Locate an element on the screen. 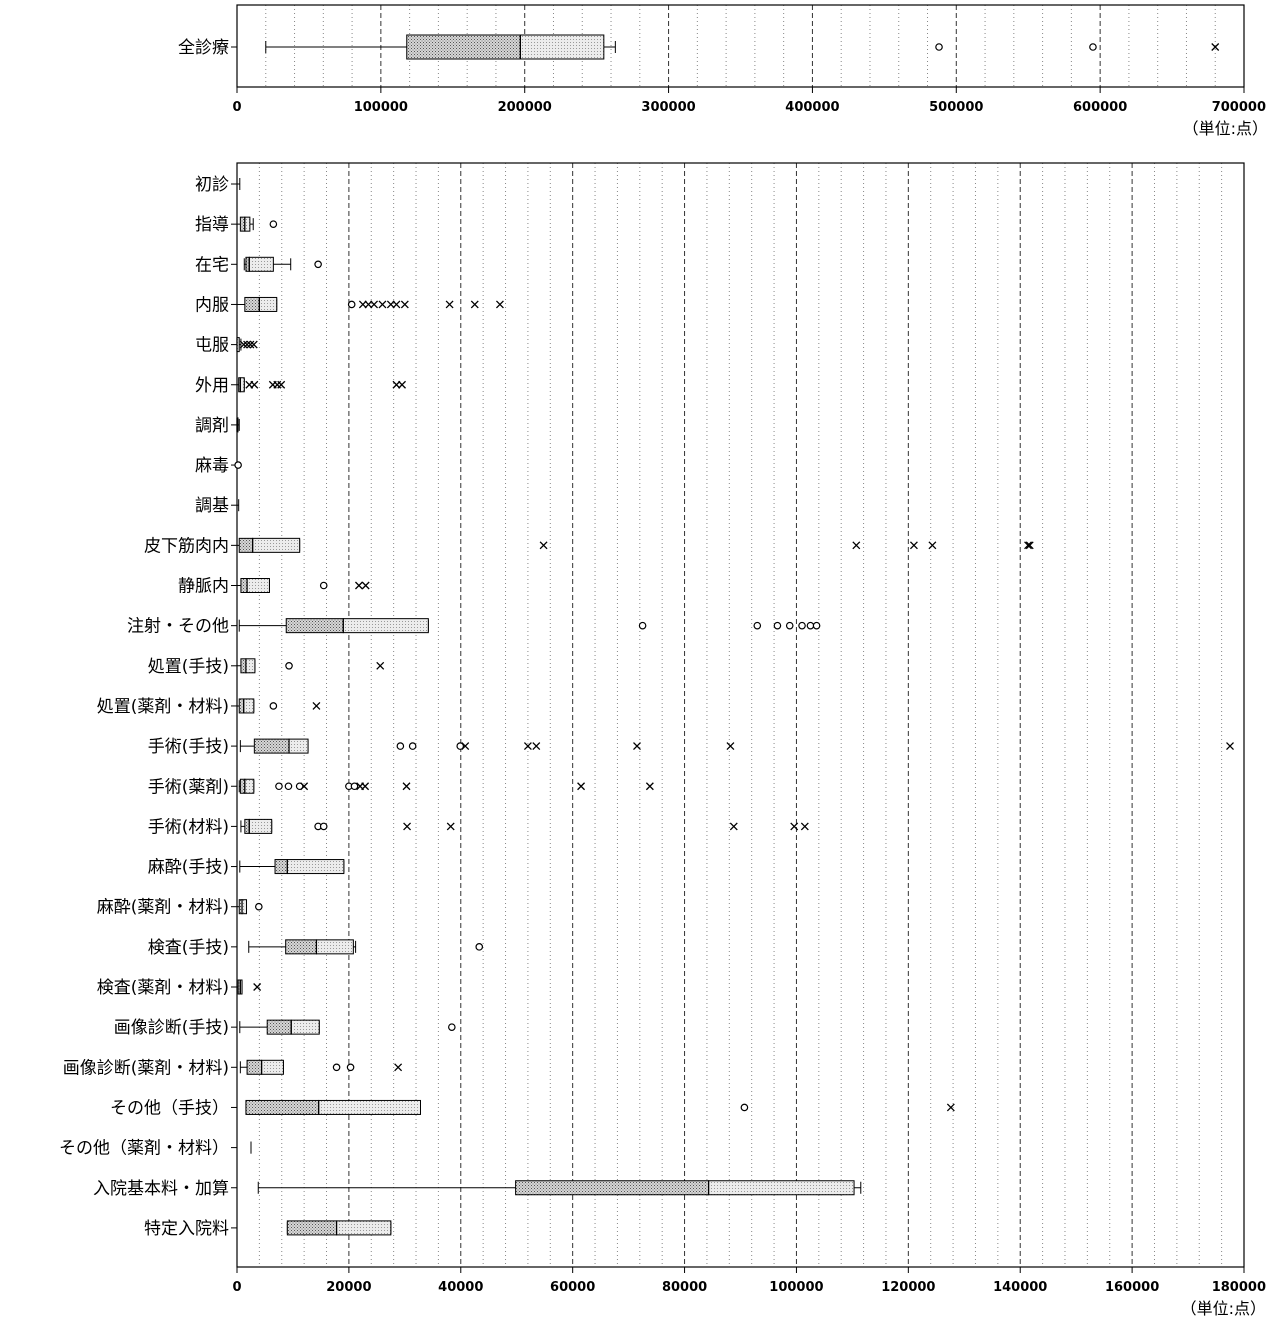 The width and height of the screenshot is (1284, 1318). category-row: 皮下筋肉内 is located at coordinates (589, 546).